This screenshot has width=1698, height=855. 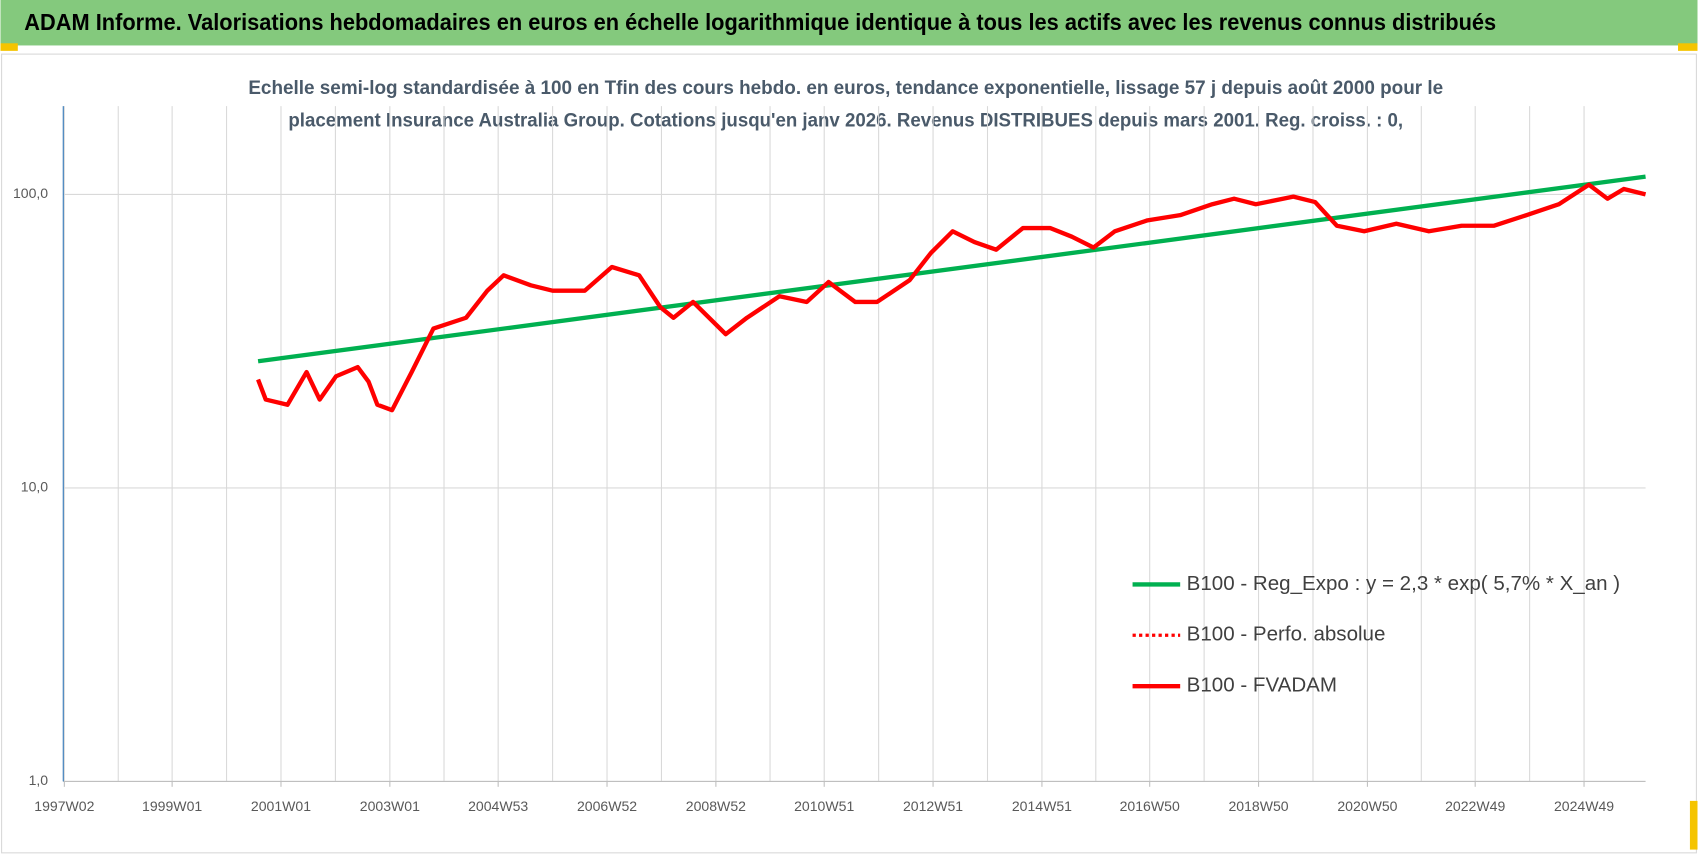 I want to click on y-tick-label: 10,0, so click(x=35, y=487).